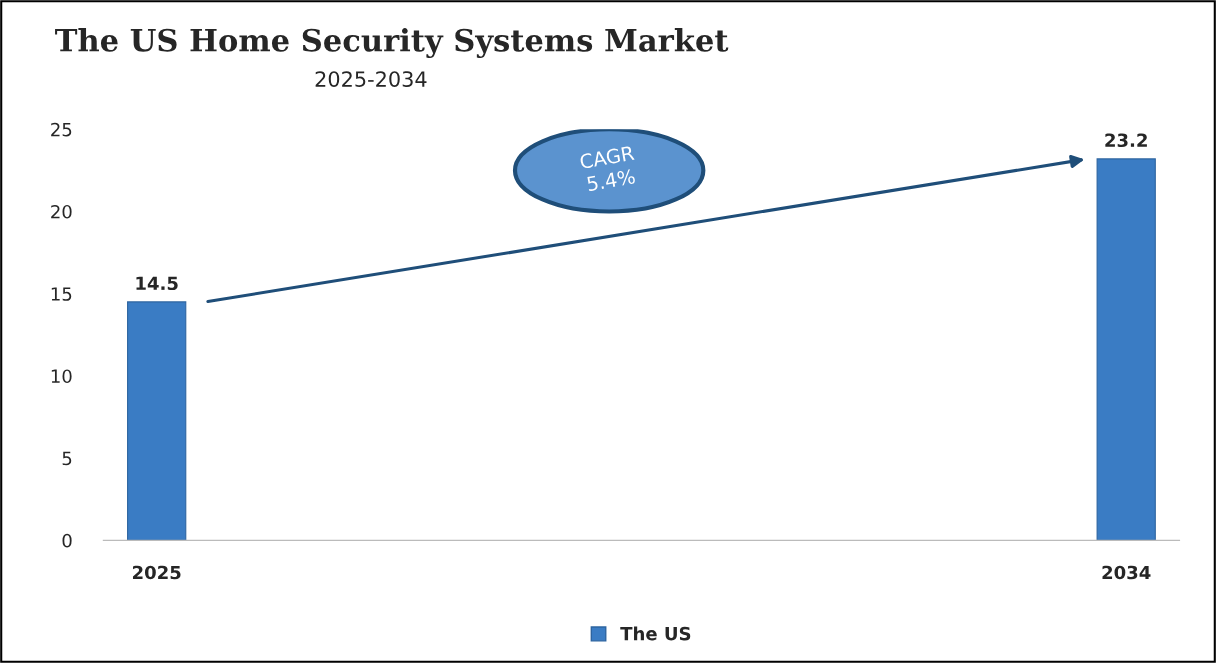 This screenshot has height=663, width=1216. What do you see at coordinates (1126, 140) in the screenshot?
I see `data-label: 23.2` at bounding box center [1126, 140].